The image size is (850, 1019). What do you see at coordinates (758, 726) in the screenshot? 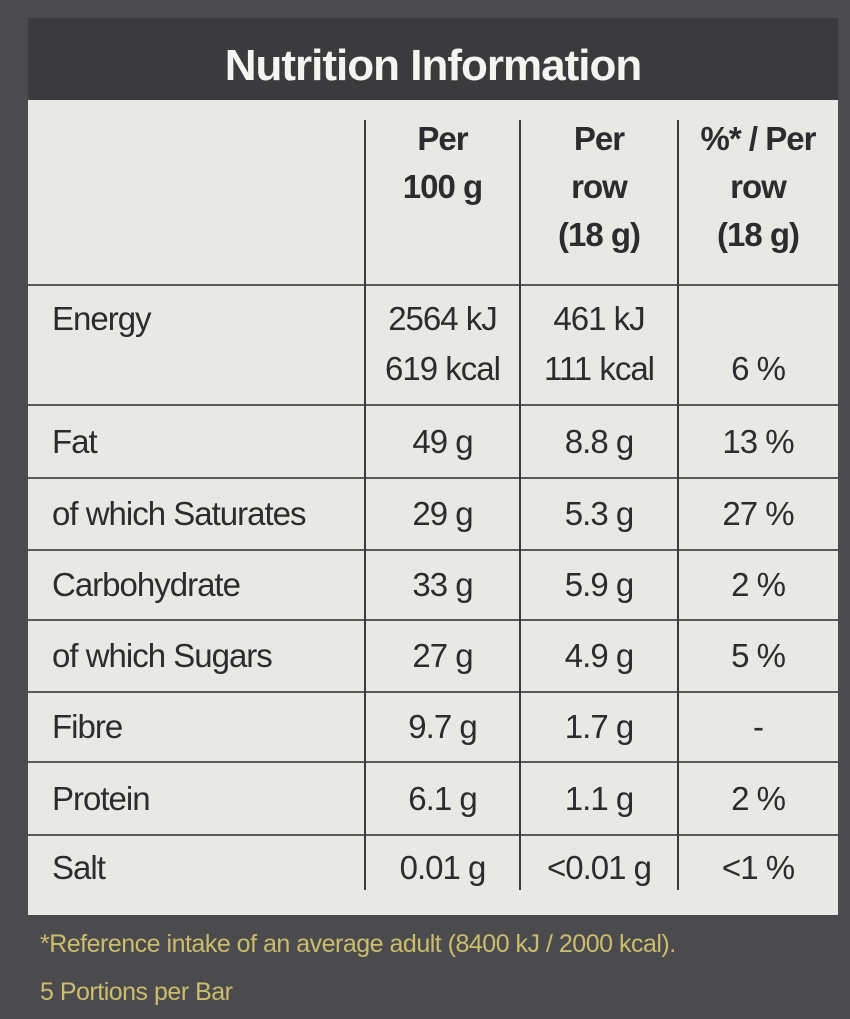
I see `cell-value: -` at bounding box center [758, 726].